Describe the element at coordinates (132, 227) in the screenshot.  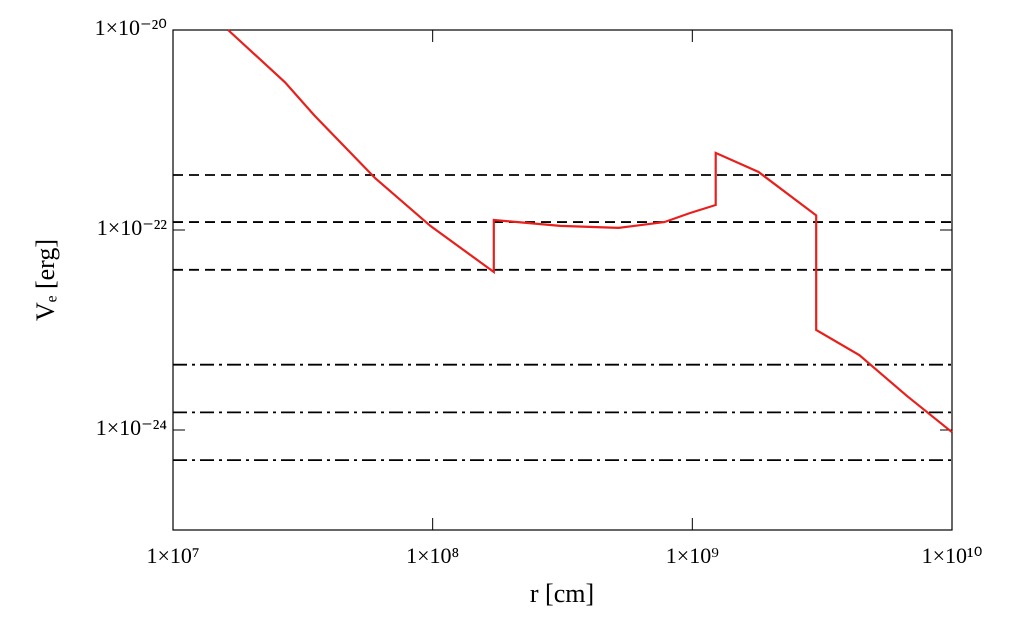
I see `y-tick-label: 1×10⁻²²` at that location.